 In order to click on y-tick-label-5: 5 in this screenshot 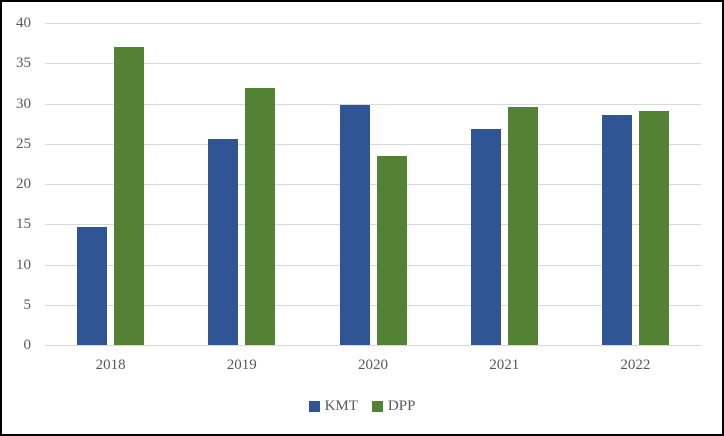, I will do `click(27, 304)`.